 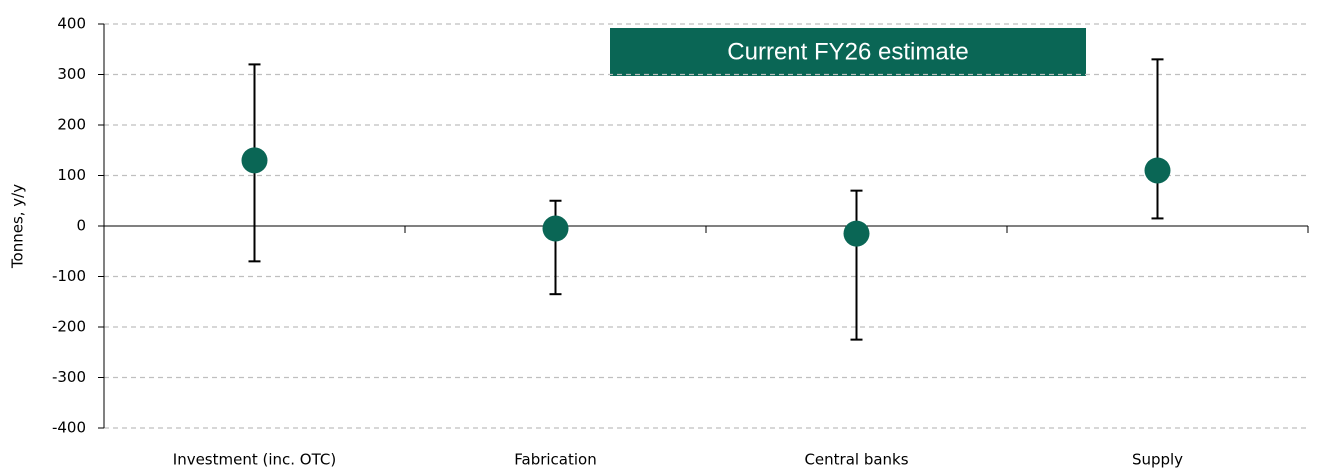 I want to click on x-tick-label: Supply, so click(x=1157, y=460).